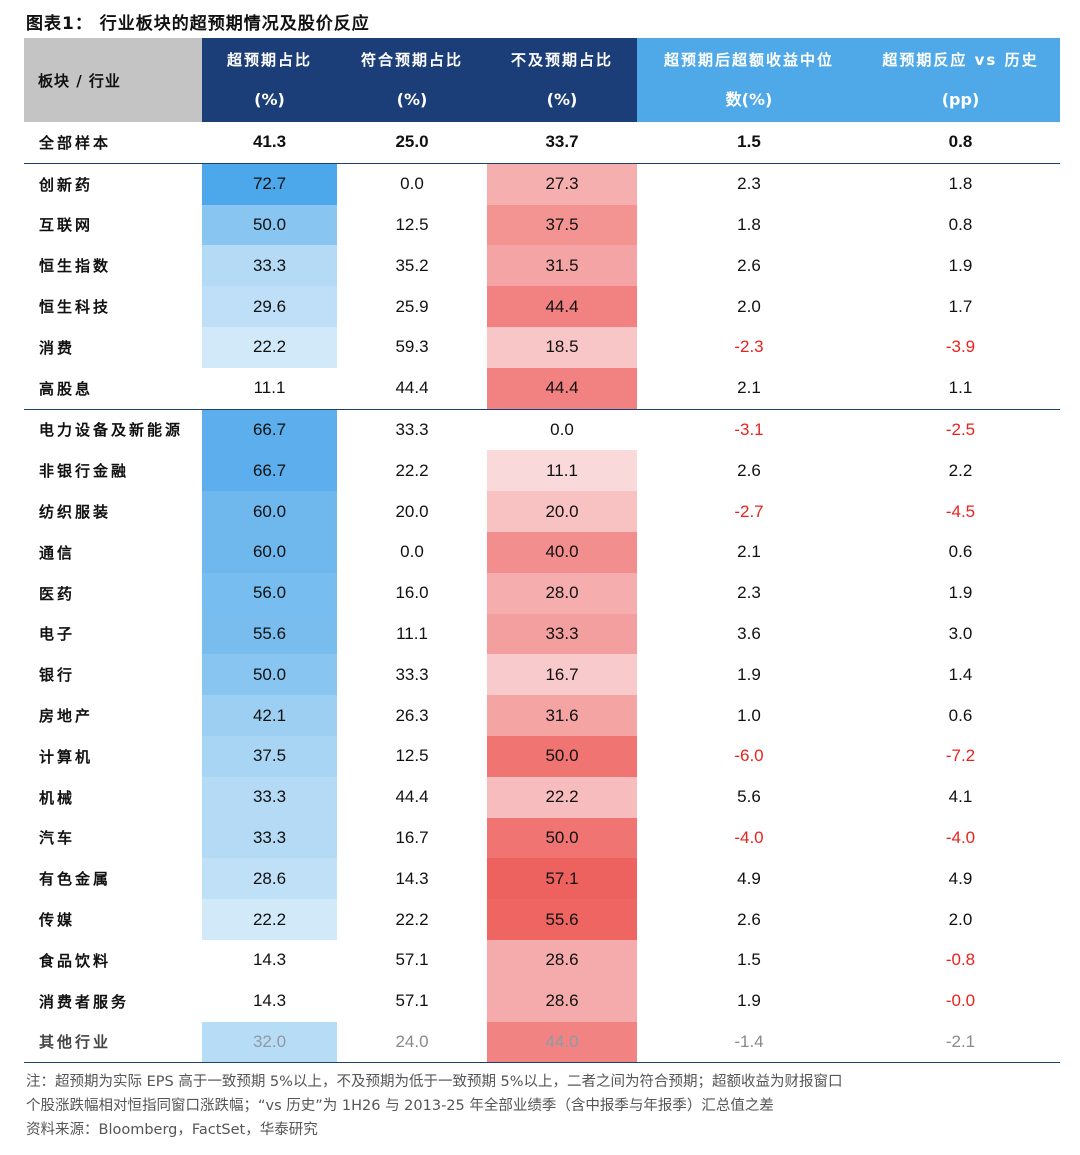 This screenshot has height=1155, width=1080. Describe the element at coordinates (960, 674) in the screenshot. I see `row-vs-history-cell: 1.4` at that location.